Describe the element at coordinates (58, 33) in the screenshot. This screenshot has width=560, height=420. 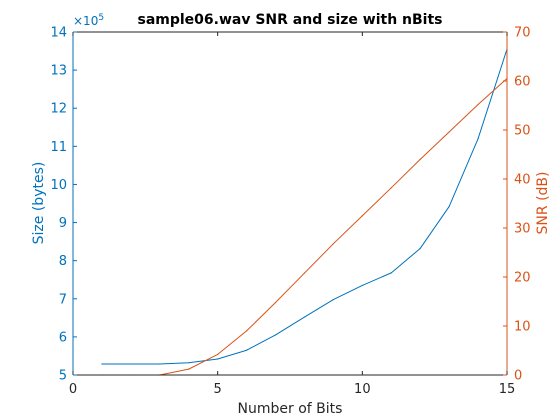
I see `y-tick-label-left: 14` at that location.